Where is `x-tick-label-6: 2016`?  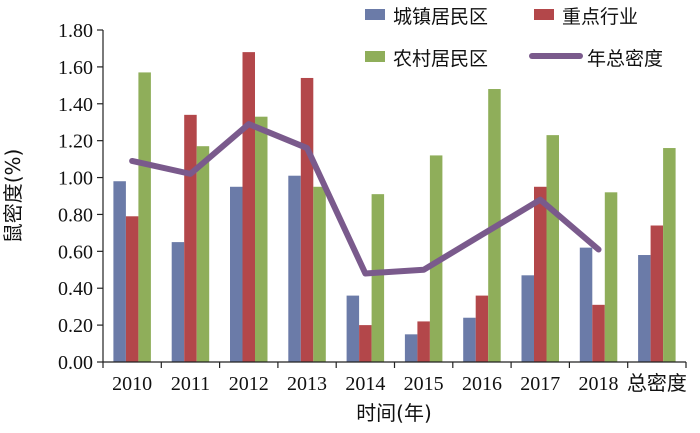
x-tick-label-6: 2016 is located at coordinates (482, 384).